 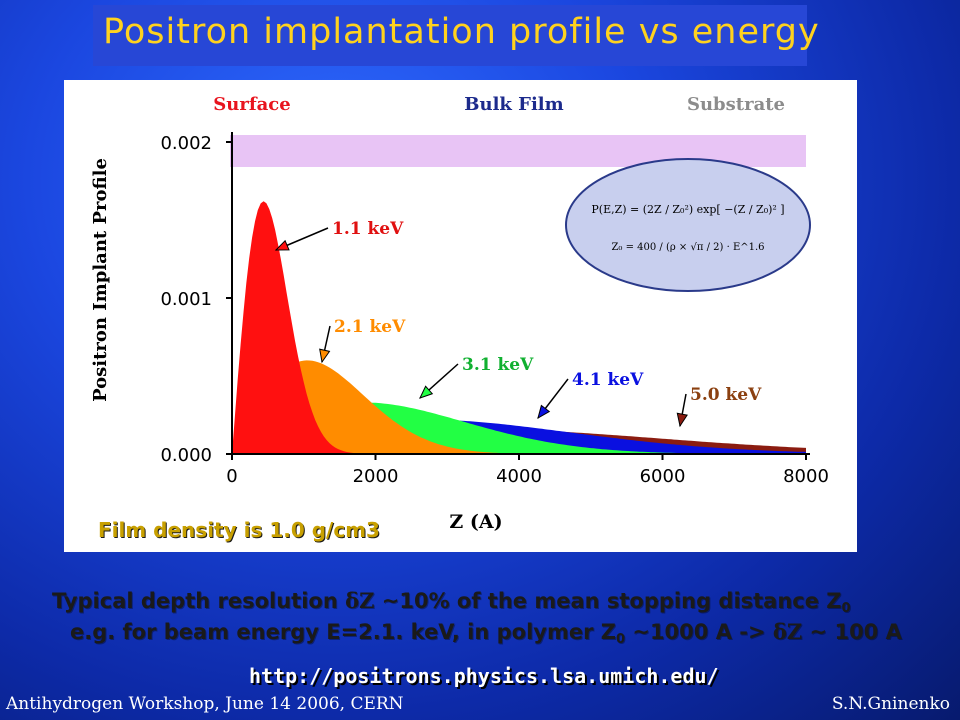 What do you see at coordinates (239, 530) in the screenshot?
I see `film-density-note: Film density is 1.0 g/cm3` at bounding box center [239, 530].